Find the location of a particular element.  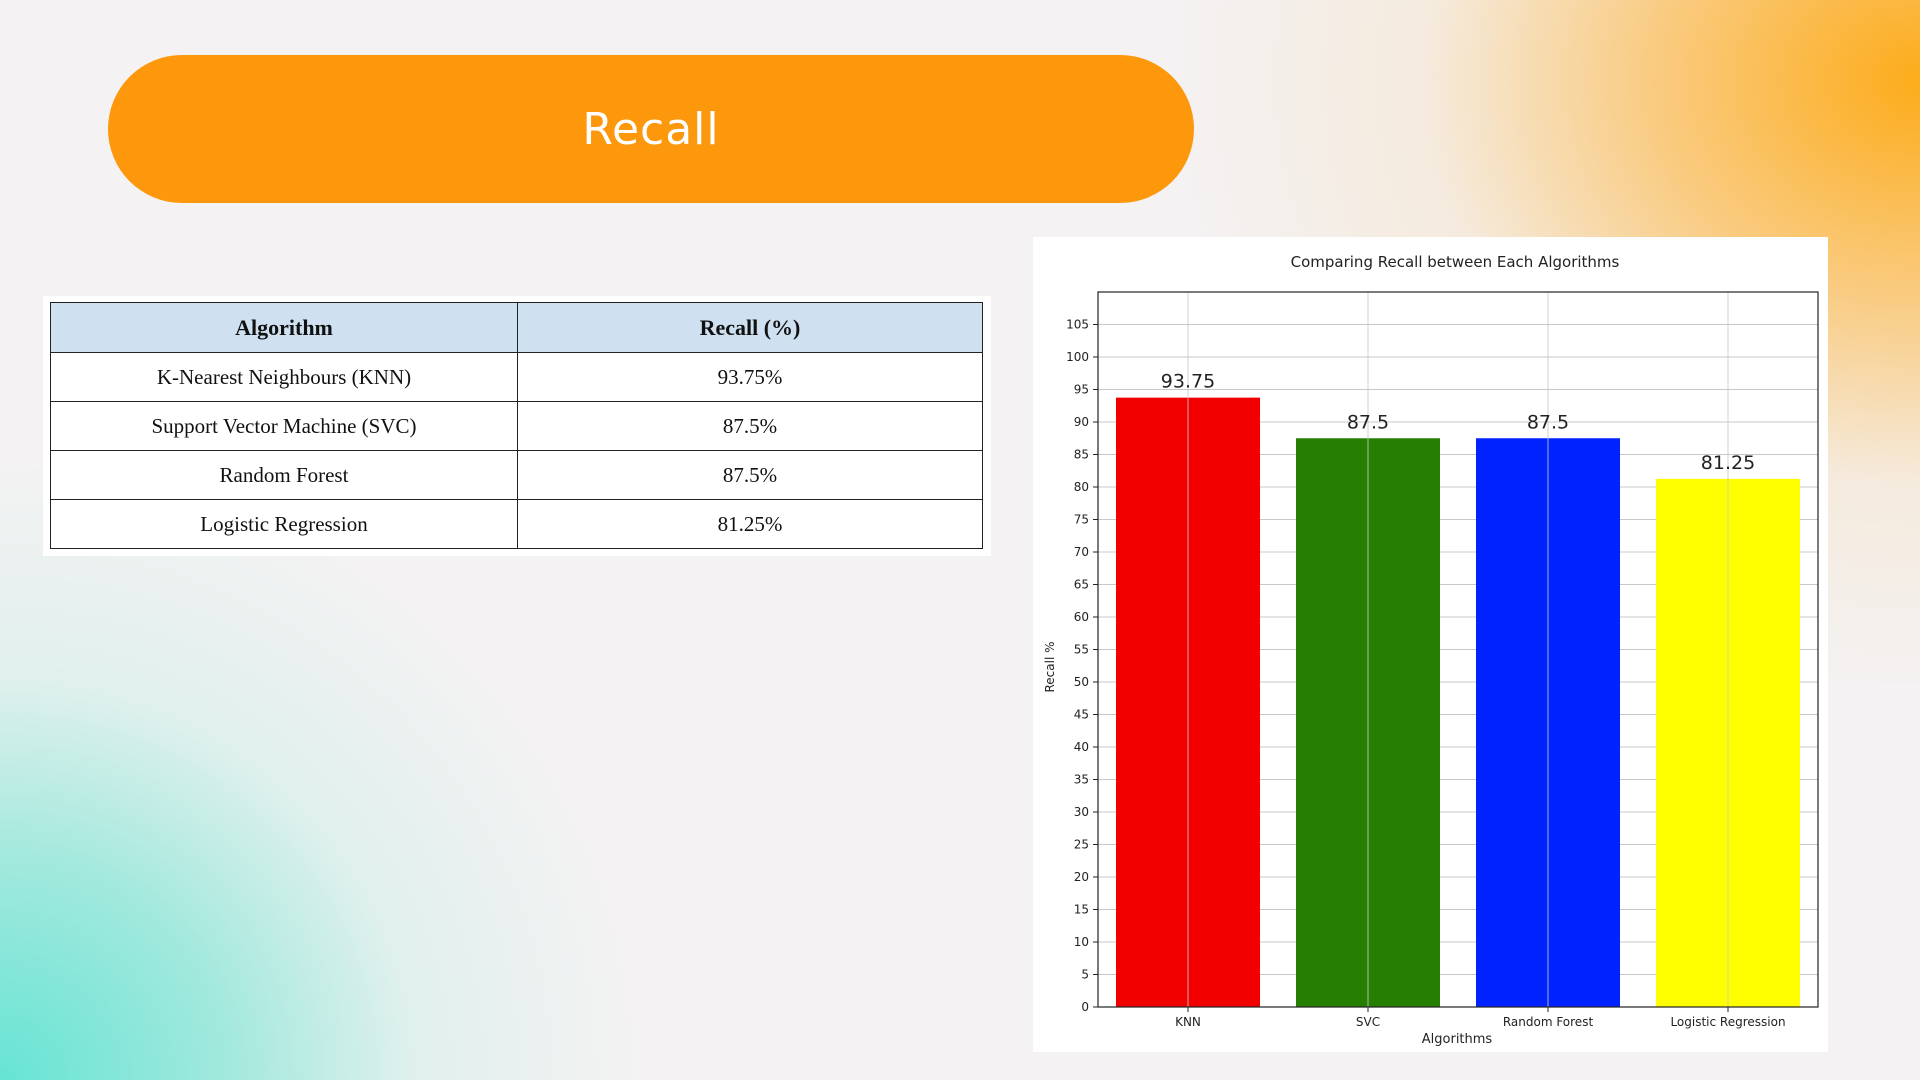

table-row: K-Nearest Neighbours (KNN) 93.75% is located at coordinates (516, 377).